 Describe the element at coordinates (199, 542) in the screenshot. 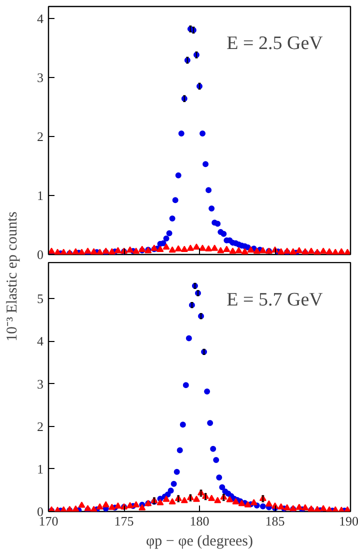

I see `x-axis-title: φp − φe (degrees)` at that location.